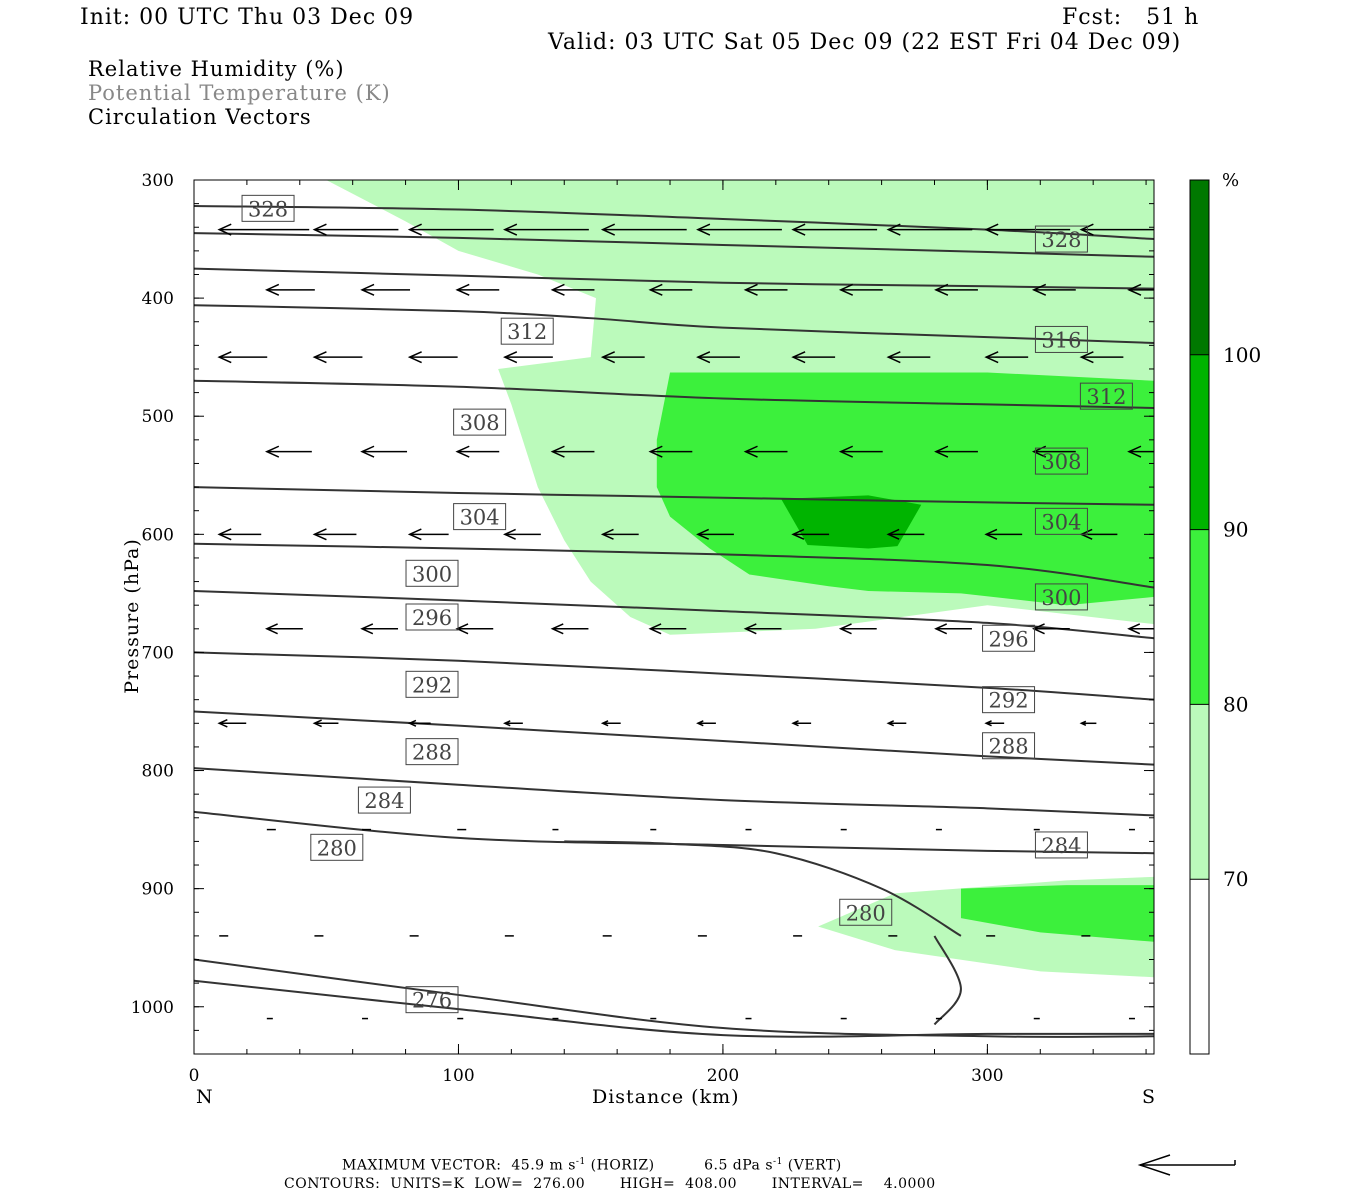 The height and width of the screenshot is (1200, 1350). What do you see at coordinates (1231, 180) in the screenshot?
I see `colorbar-unit: %` at bounding box center [1231, 180].